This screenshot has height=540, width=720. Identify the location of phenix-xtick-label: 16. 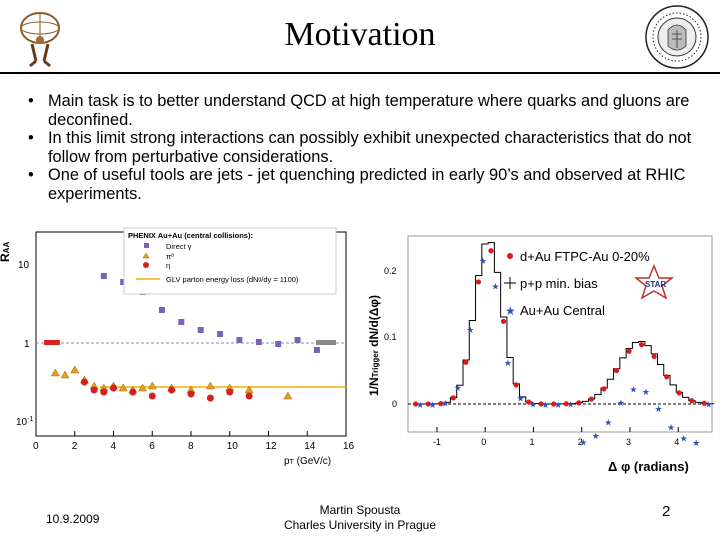
(349, 446).